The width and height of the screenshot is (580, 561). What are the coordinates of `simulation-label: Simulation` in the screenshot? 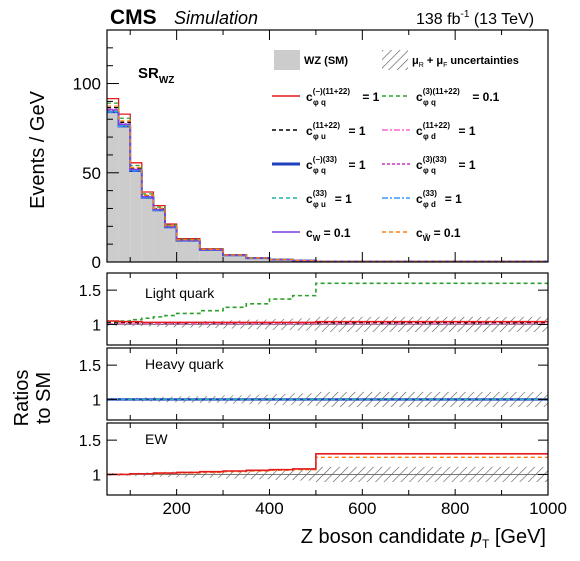 It's located at (216, 18).